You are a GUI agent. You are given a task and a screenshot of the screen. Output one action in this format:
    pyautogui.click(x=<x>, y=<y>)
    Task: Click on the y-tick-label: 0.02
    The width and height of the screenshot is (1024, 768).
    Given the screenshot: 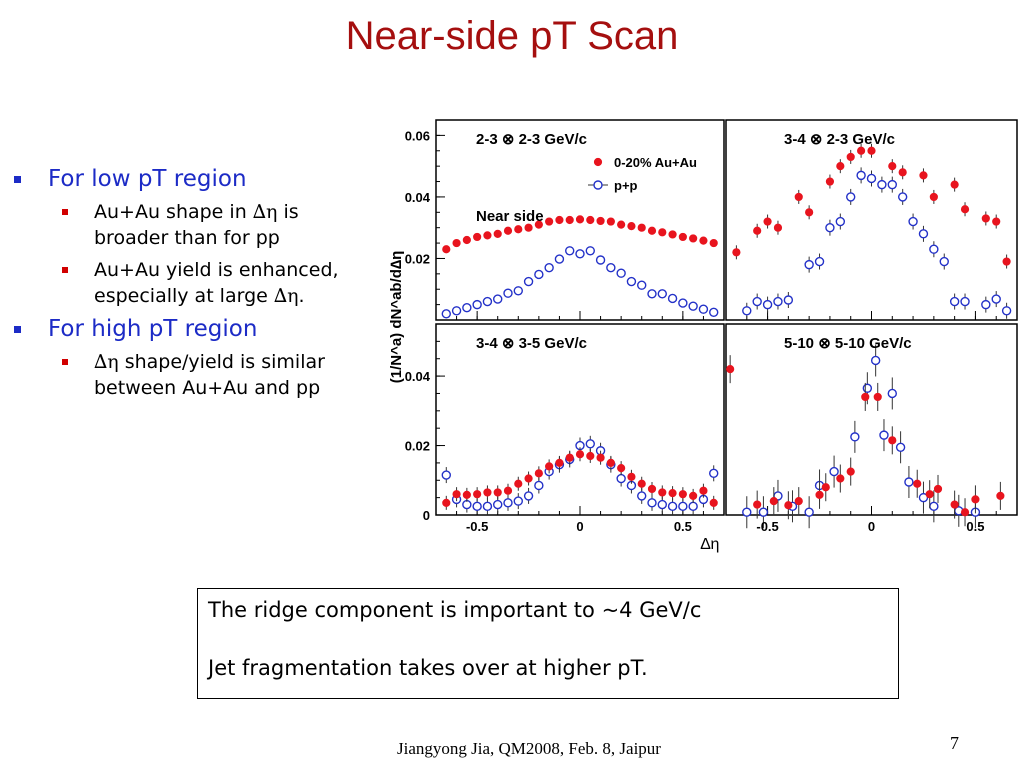 What is the action you would take?
    pyautogui.click(x=417, y=446)
    